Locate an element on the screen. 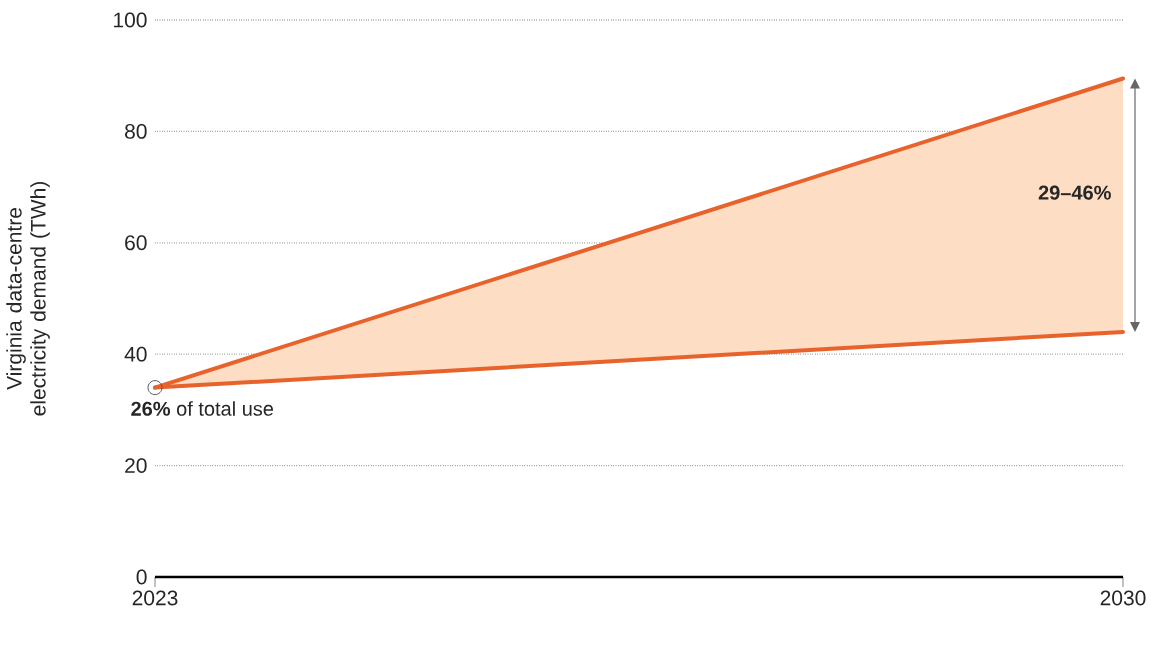  x-tick-label: 2030 is located at coordinates (1123, 598).